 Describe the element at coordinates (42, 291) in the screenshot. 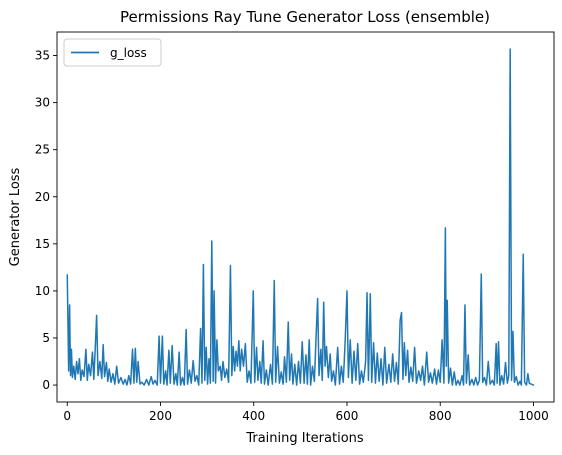

I see `y-tick-label: 10` at that location.